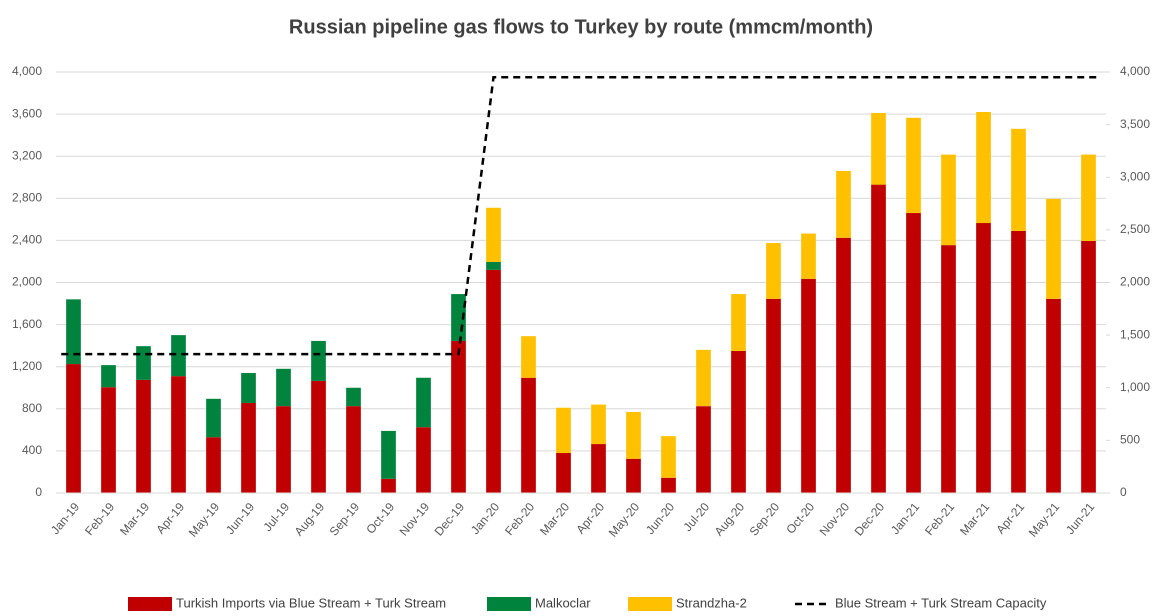 This screenshot has height=616, width=1162. What do you see at coordinates (1123, 492) in the screenshot?
I see `y2-tick-label: 0` at bounding box center [1123, 492].